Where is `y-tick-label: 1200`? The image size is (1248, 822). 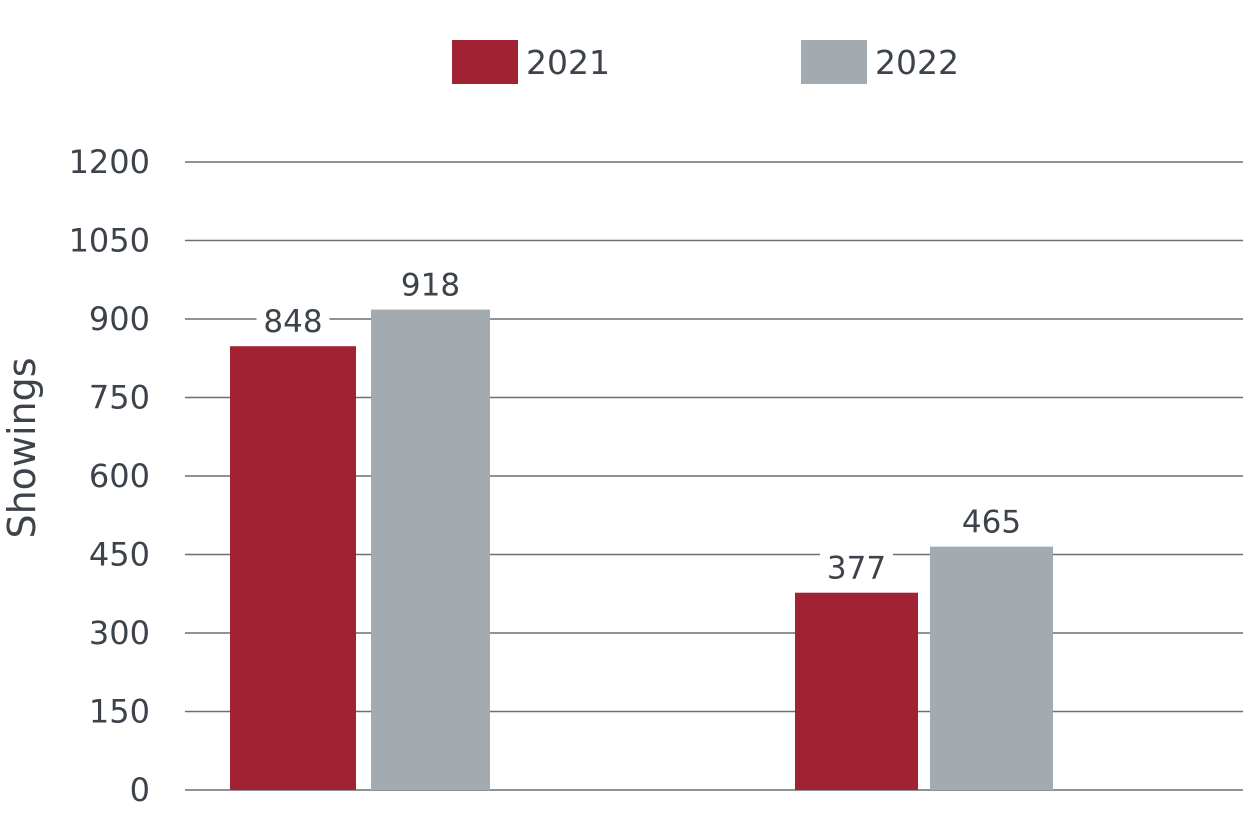
y-tick-label: 1200 is located at coordinates (109, 162).